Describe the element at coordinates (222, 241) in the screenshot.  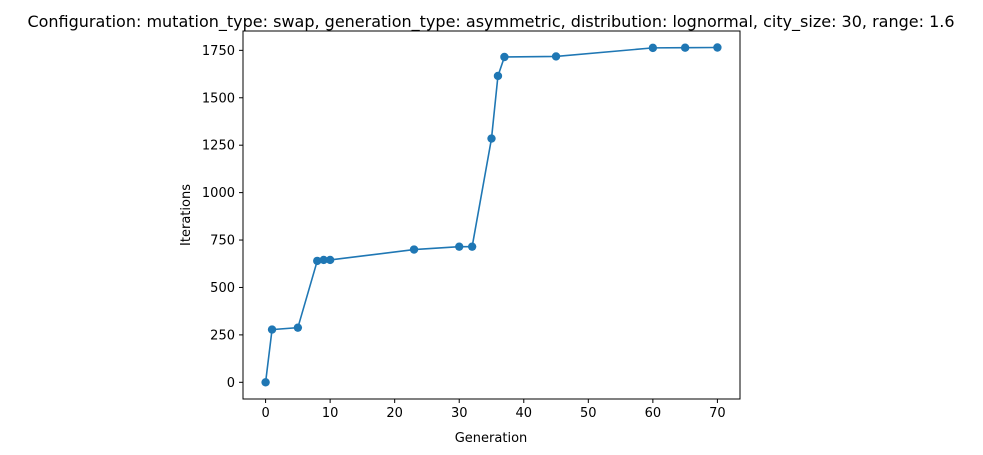
I see `y-tick-label: 750` at that location.